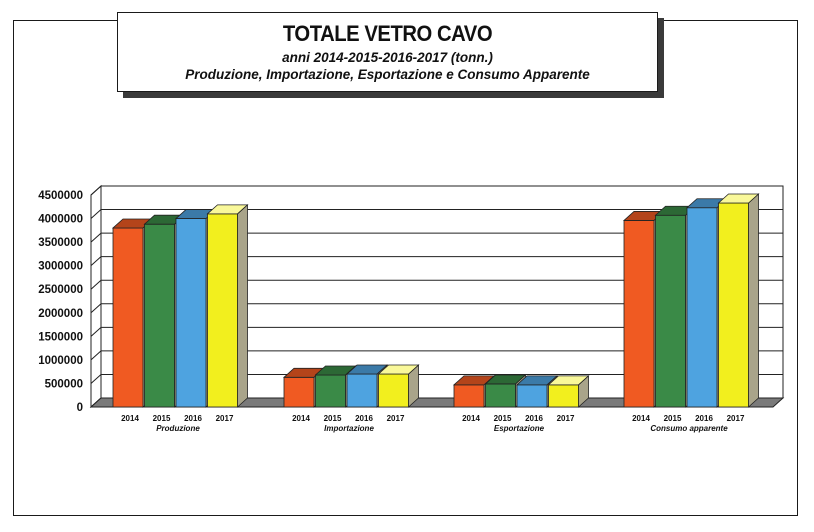 The image size is (814, 532). I want to click on label-esportazione: Esportazione, so click(519, 428).